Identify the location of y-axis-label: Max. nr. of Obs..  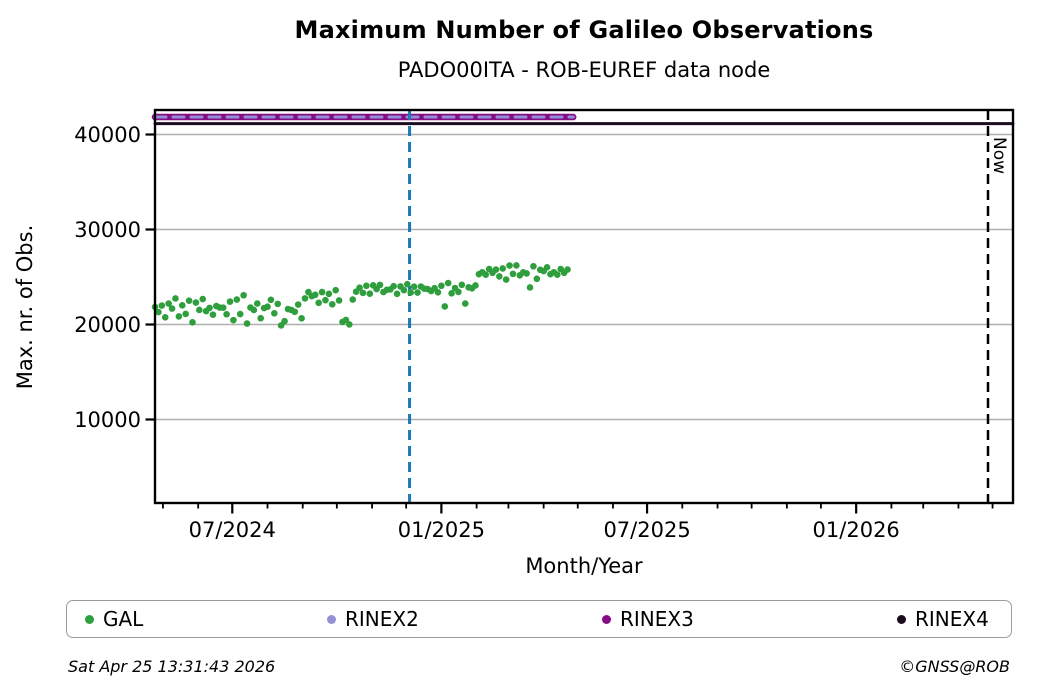
(25, 307).